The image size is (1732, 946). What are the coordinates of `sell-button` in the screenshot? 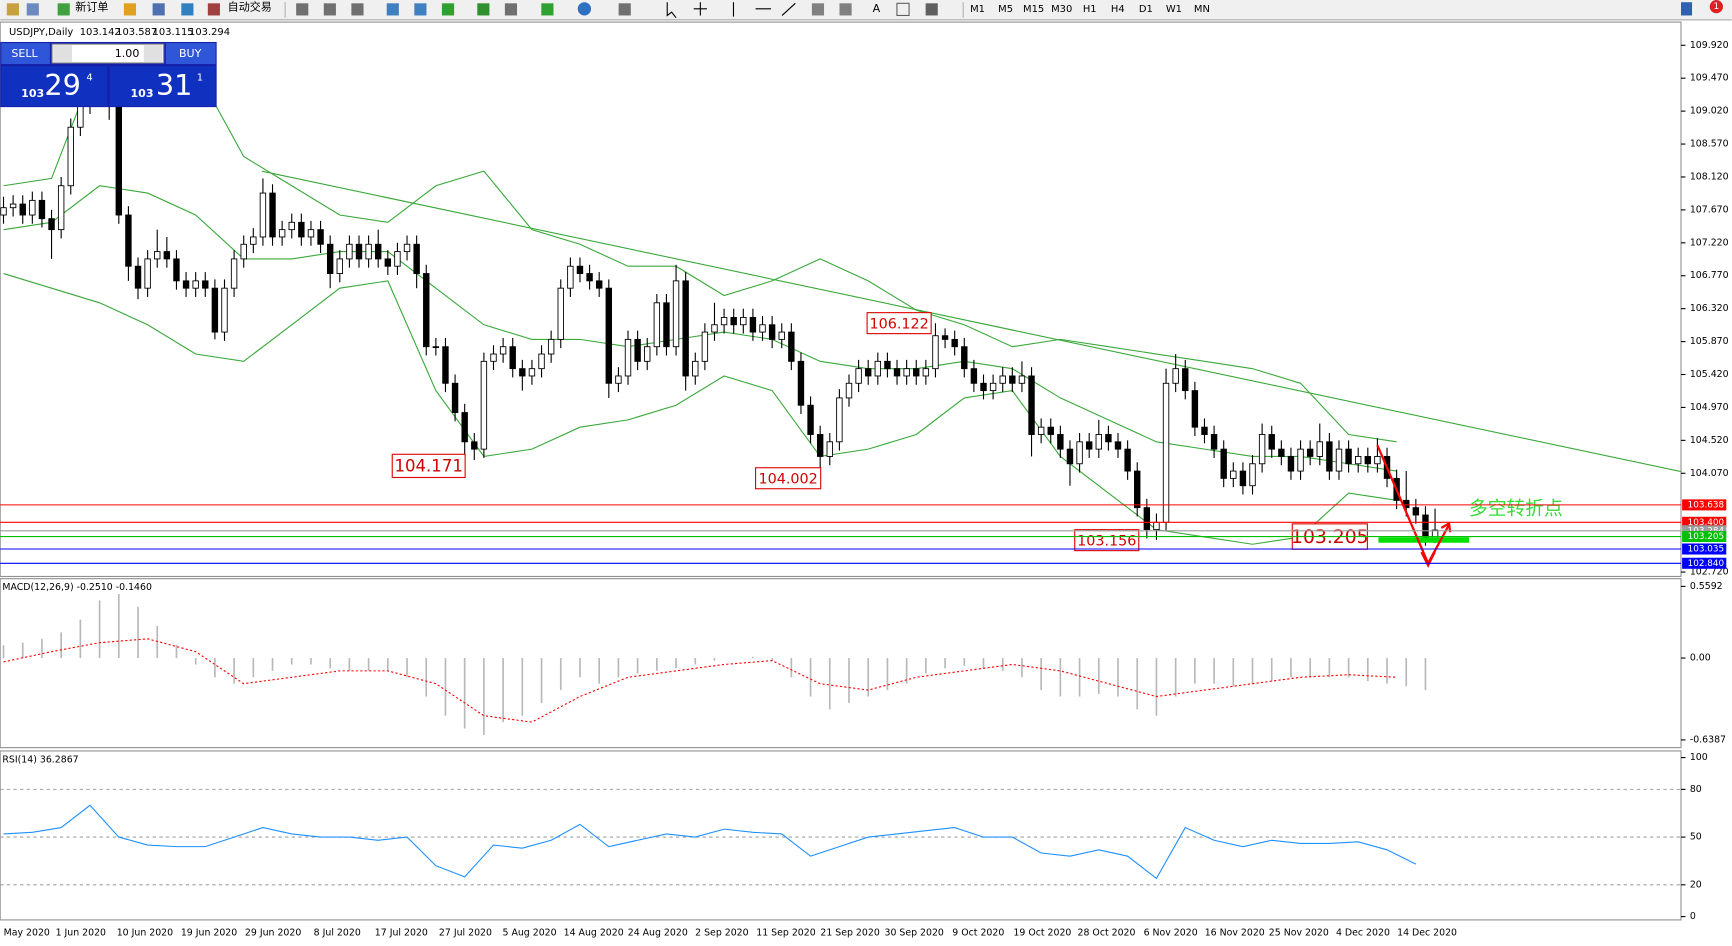 It's located at (25, 54).